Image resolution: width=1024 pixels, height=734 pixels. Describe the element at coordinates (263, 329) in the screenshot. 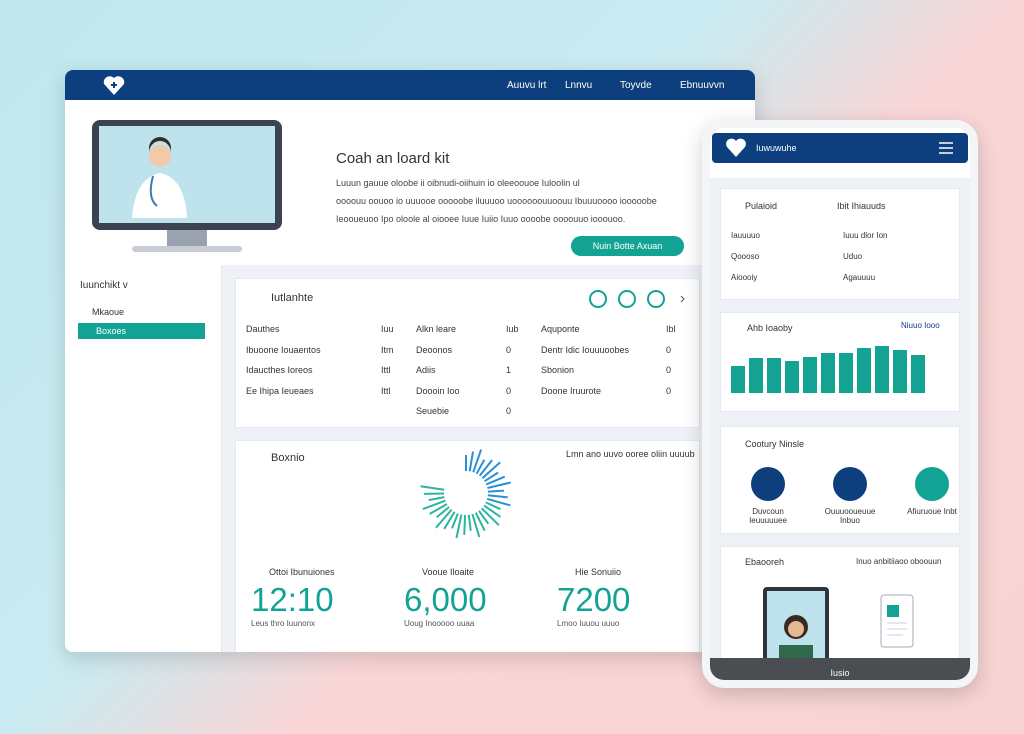

I see `row-label: Dauthes` at that location.